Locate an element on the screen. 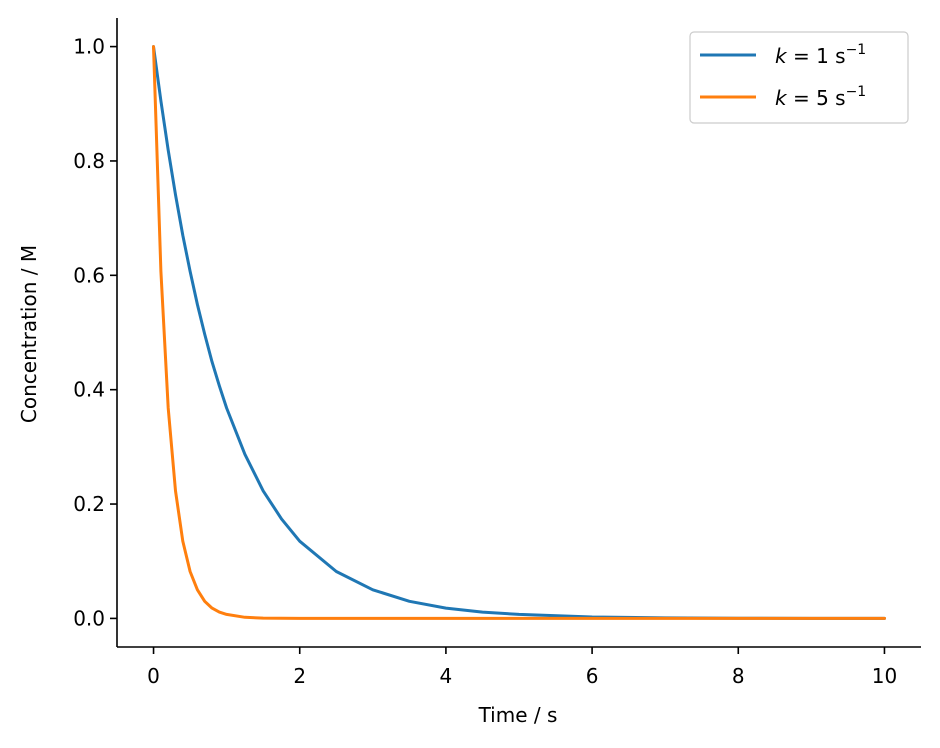  x-tick-label: 8 is located at coordinates (738, 676).